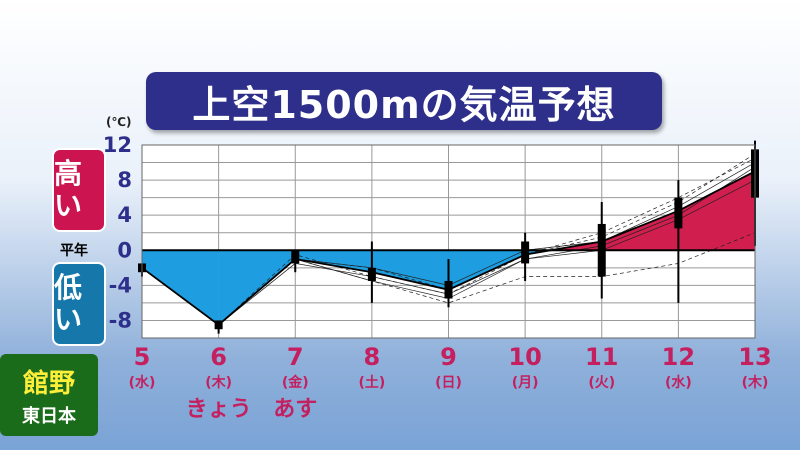  I want to click on x-day-label: 5, so click(142, 357).